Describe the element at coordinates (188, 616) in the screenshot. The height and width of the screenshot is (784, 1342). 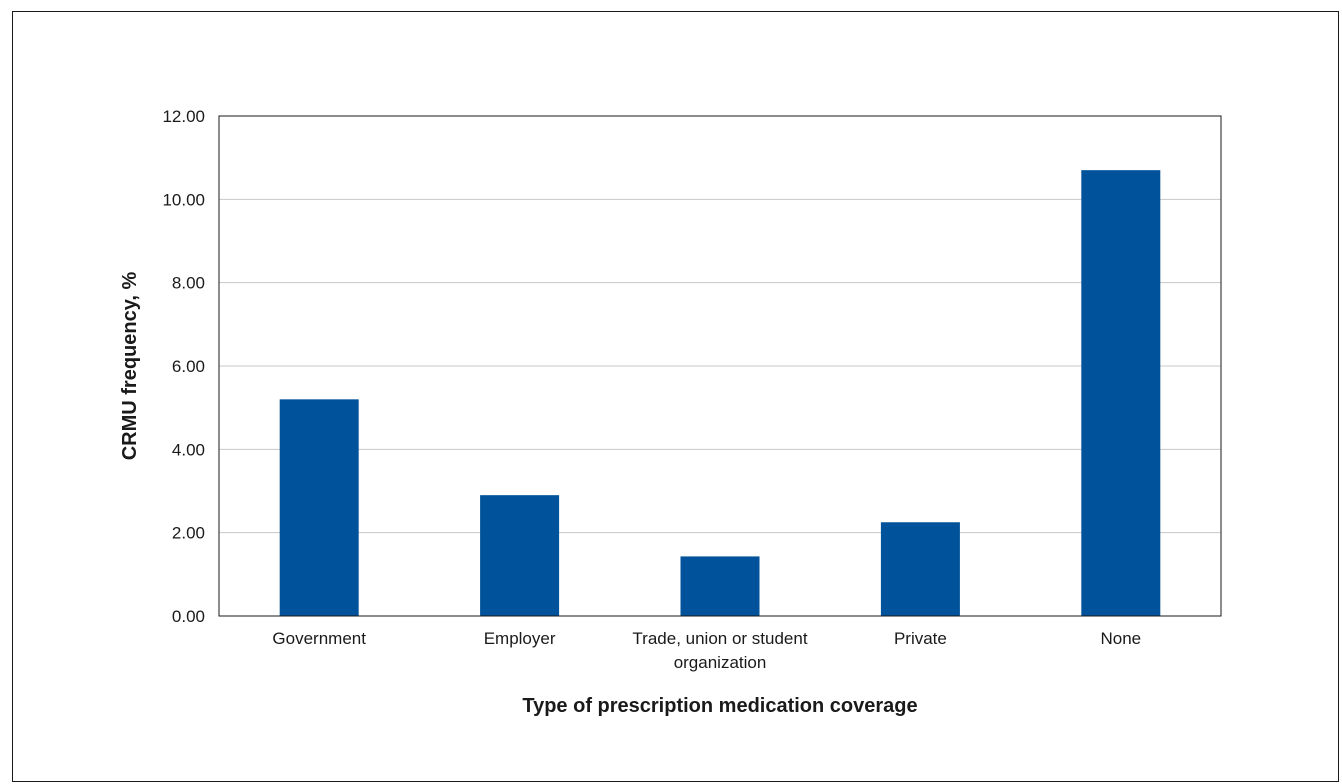
I see `y-tick-label: 0.00` at that location.